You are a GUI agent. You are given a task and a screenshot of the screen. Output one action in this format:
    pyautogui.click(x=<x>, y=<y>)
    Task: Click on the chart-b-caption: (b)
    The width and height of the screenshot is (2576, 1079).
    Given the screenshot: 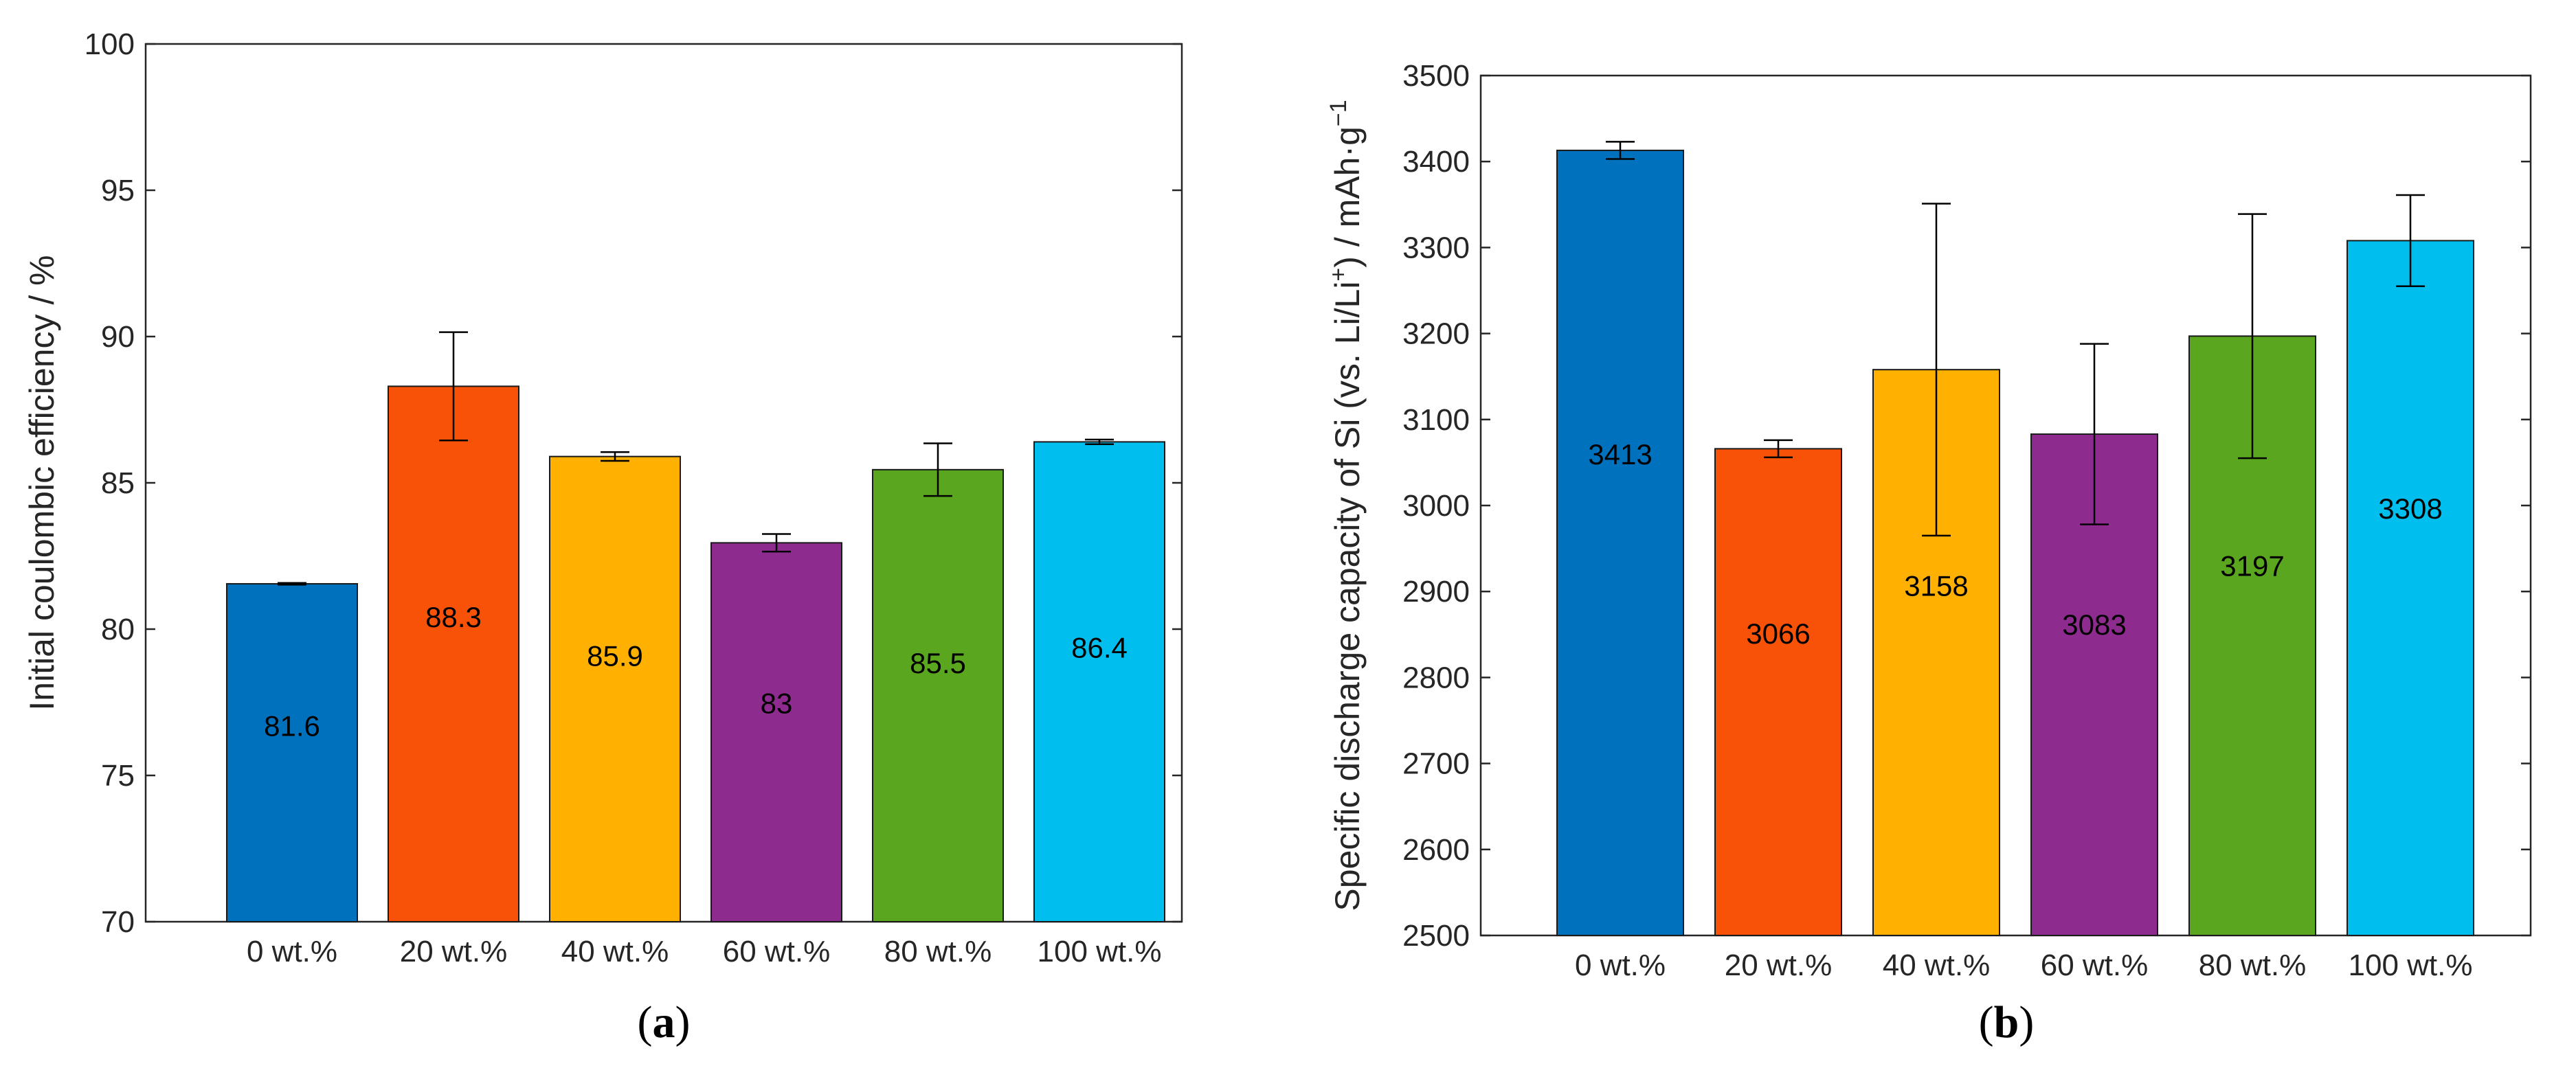 What is the action you would take?
    pyautogui.click(x=2007, y=1022)
    